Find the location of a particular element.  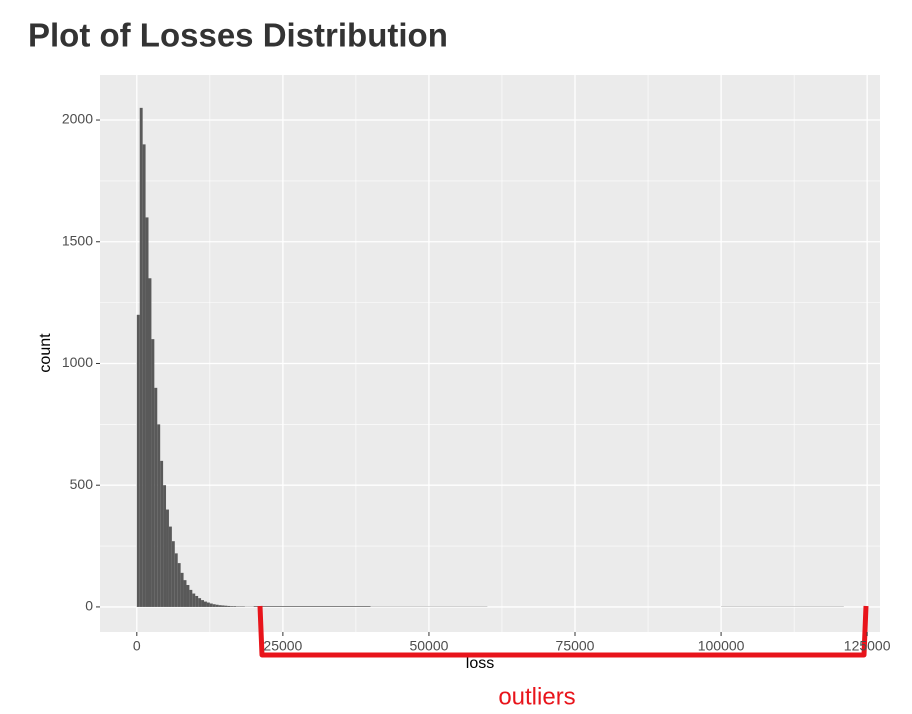

outlier-bracket is located at coordinates (563, 631).